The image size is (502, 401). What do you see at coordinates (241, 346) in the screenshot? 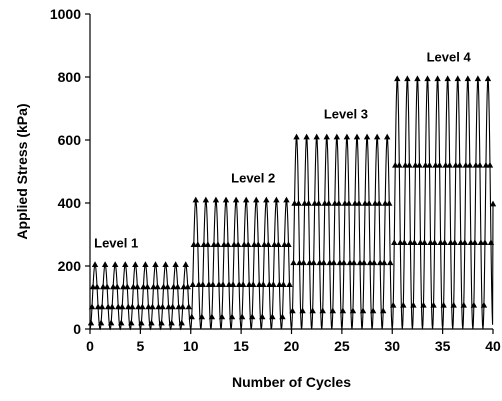
I see `x-tick-label: 15` at bounding box center [241, 346].